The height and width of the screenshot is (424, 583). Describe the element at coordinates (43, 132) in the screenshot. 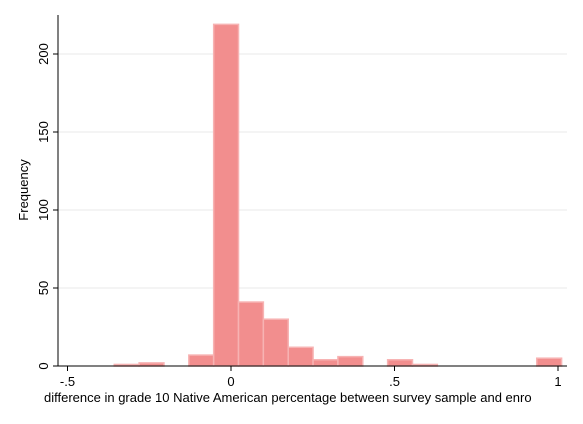

I see `y-tick-label: 150` at that location.